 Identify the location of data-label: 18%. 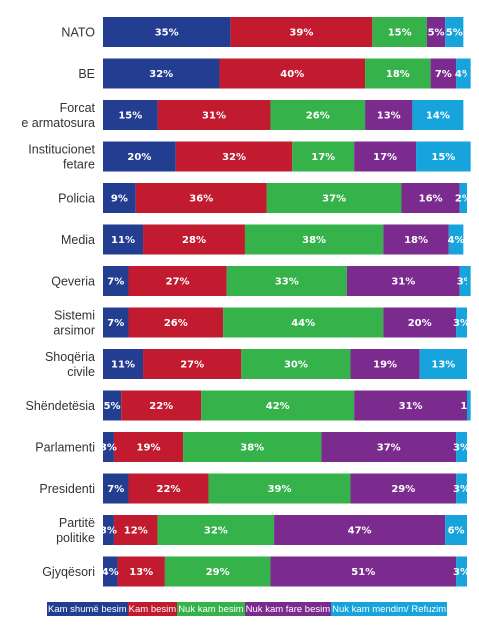
(398, 74).